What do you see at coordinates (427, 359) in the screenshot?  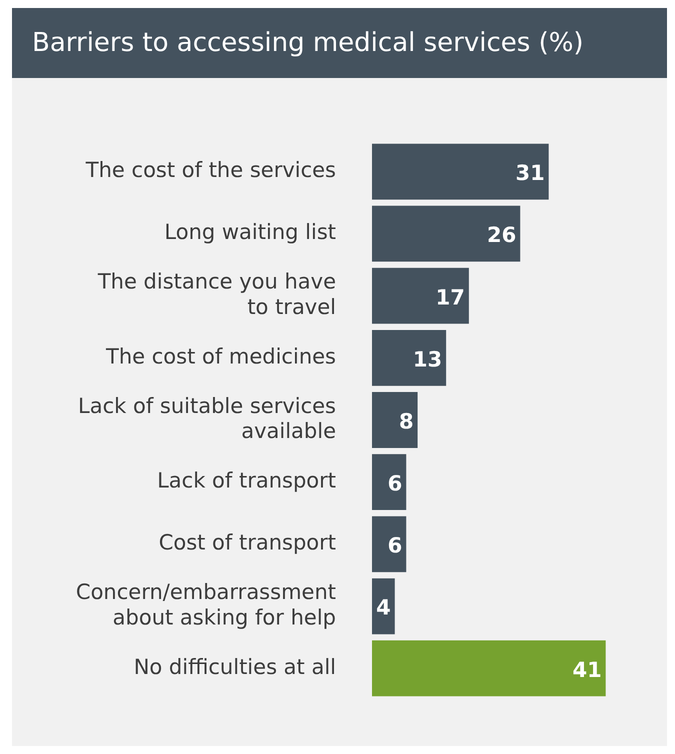 I see `data-label: 13` at bounding box center [427, 359].